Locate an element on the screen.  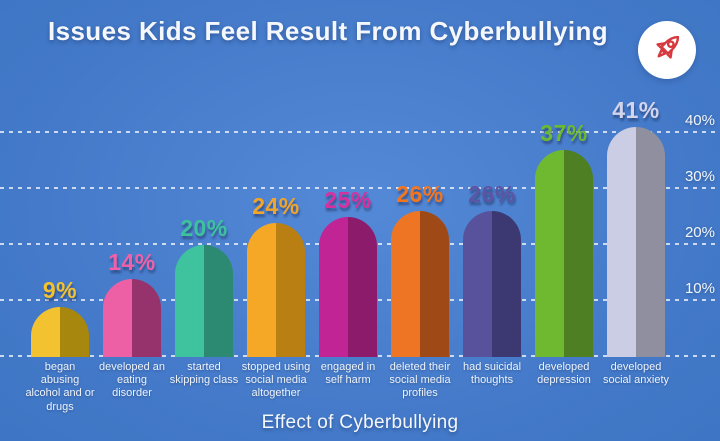
x-axis-title: Effect of Cyberbullying is located at coordinates (360, 422).